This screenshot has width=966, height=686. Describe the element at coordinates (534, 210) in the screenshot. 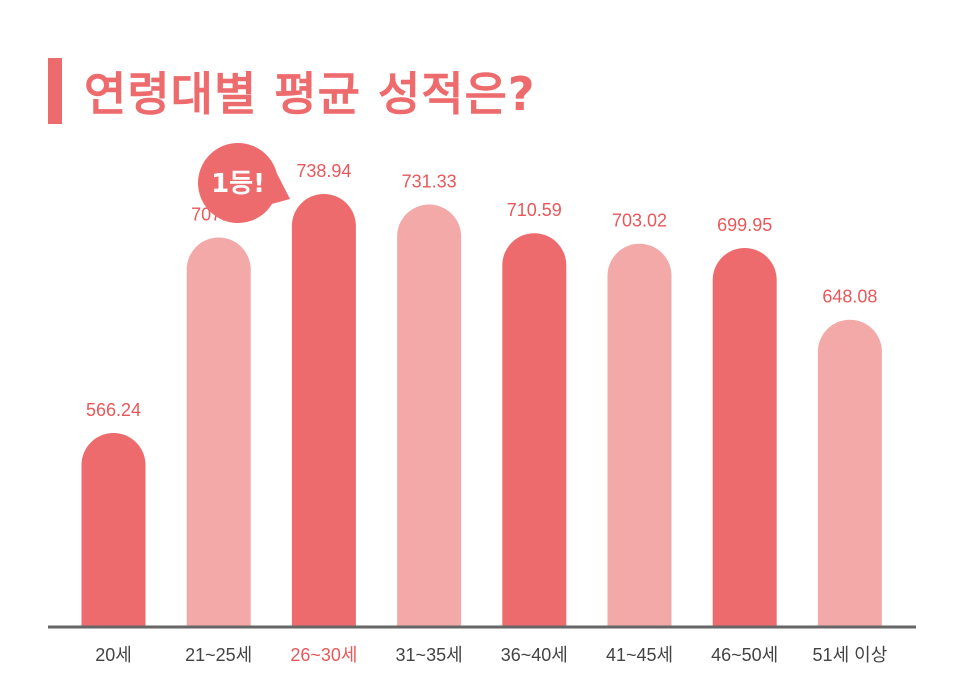

I see `value-label-5: 710.59` at that location.